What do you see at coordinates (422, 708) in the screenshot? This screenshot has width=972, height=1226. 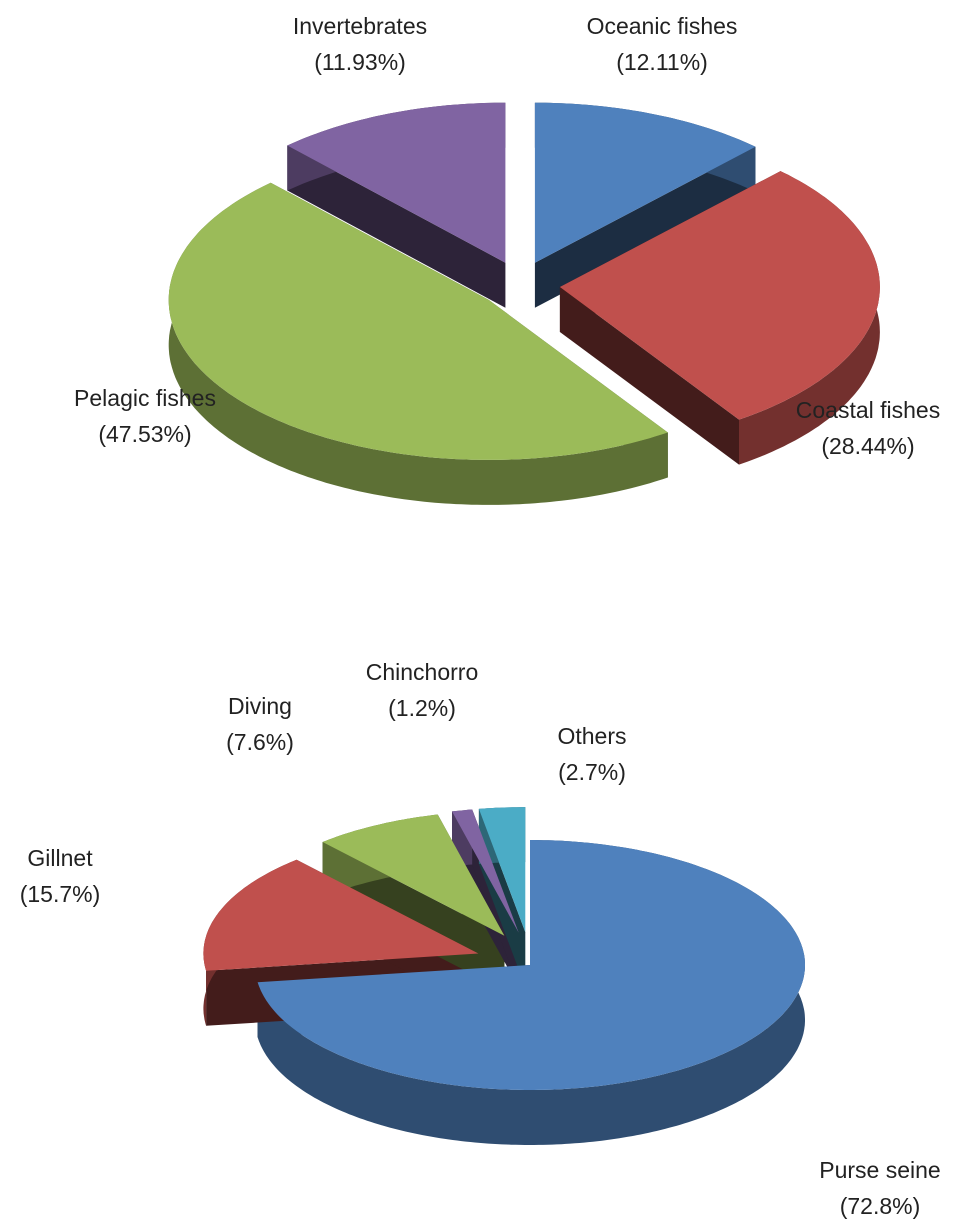 I see `slice-value-label: (1.2%)` at bounding box center [422, 708].